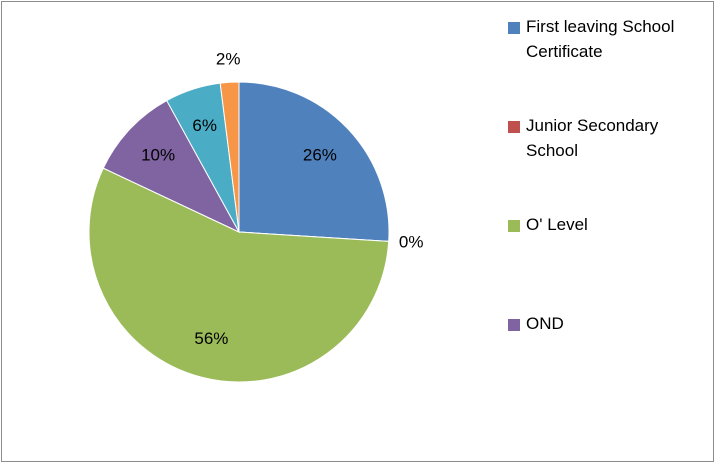 The image size is (715, 468). What do you see at coordinates (592, 138) in the screenshot?
I see `legend-label: Junior Secondary School` at bounding box center [592, 138].